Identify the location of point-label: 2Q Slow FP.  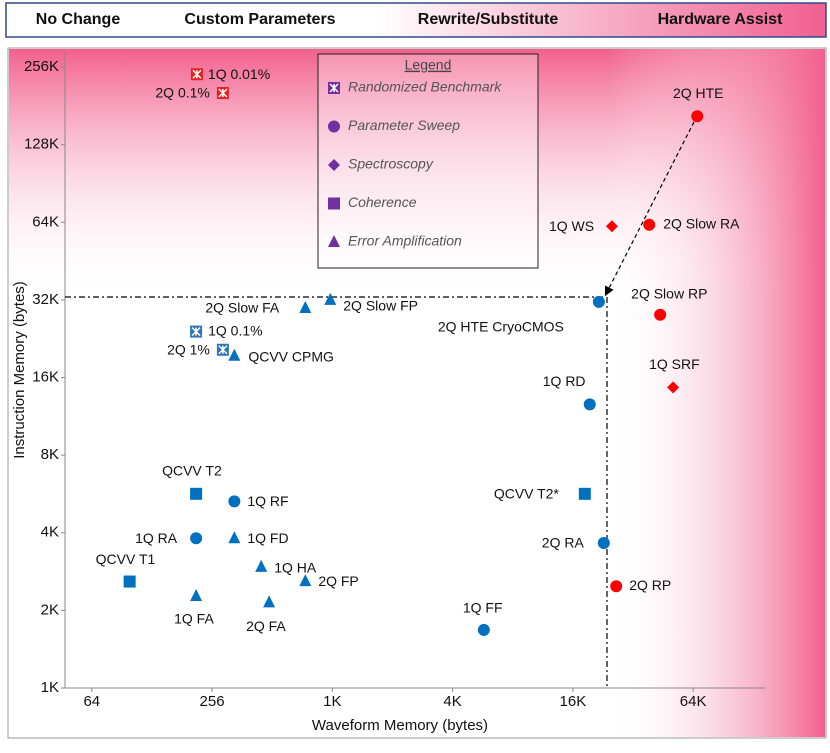
(380, 306).